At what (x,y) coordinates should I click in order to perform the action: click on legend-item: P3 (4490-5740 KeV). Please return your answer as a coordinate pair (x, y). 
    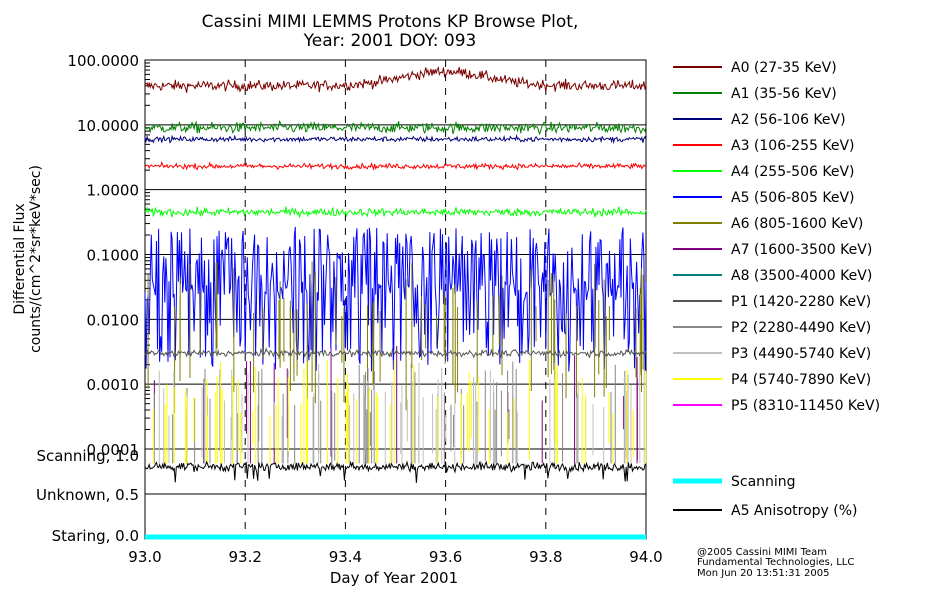
    Looking at the image, I should click on (772, 354).